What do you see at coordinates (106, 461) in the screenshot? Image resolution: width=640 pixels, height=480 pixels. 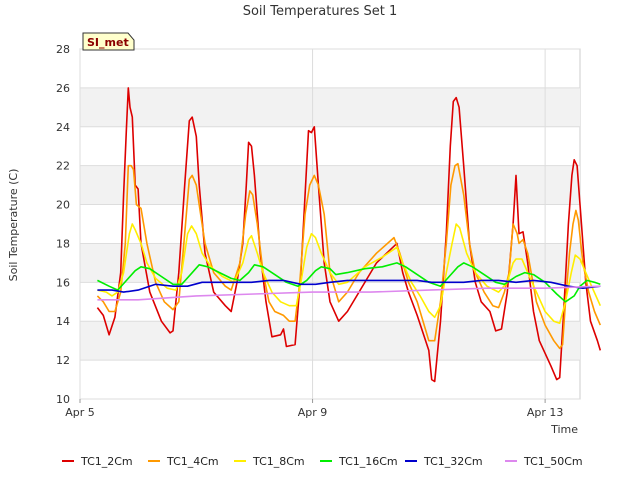 I see `legend-label: TC1_2Cm` at bounding box center [106, 461].